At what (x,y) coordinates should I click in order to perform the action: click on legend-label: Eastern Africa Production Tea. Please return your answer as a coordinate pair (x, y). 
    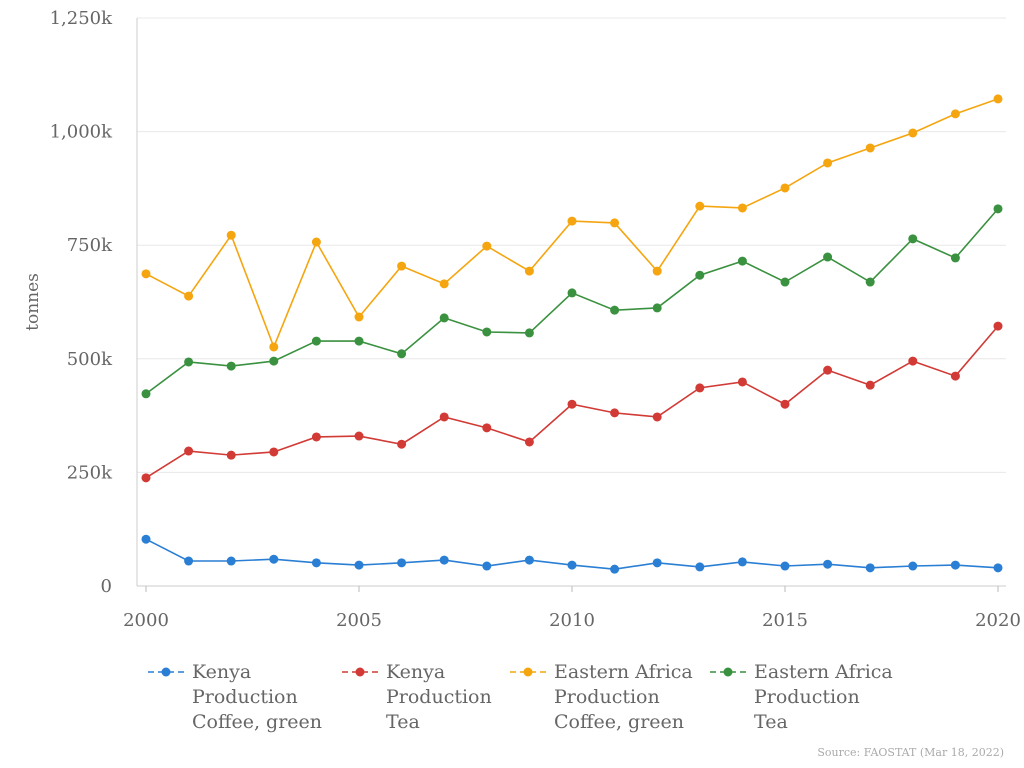
    Looking at the image, I should click on (823, 697).